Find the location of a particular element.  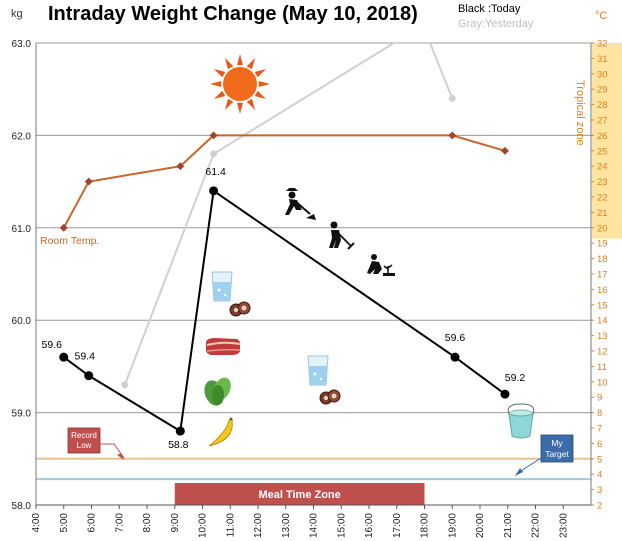

x-tick-label: 8:00 is located at coordinates (147, 523).